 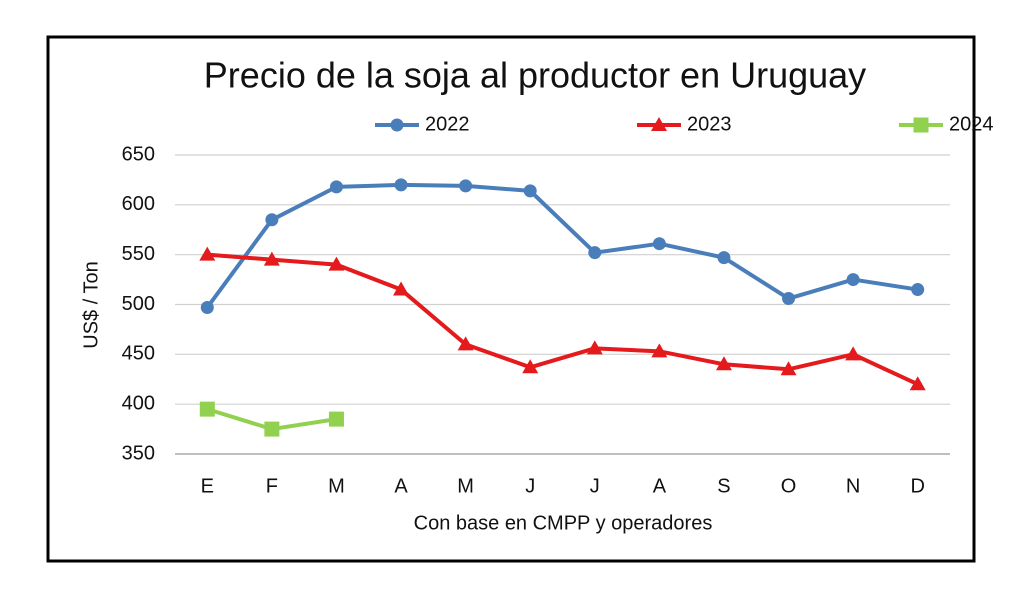 I want to click on y-tick-label: 500, so click(x=138, y=304).